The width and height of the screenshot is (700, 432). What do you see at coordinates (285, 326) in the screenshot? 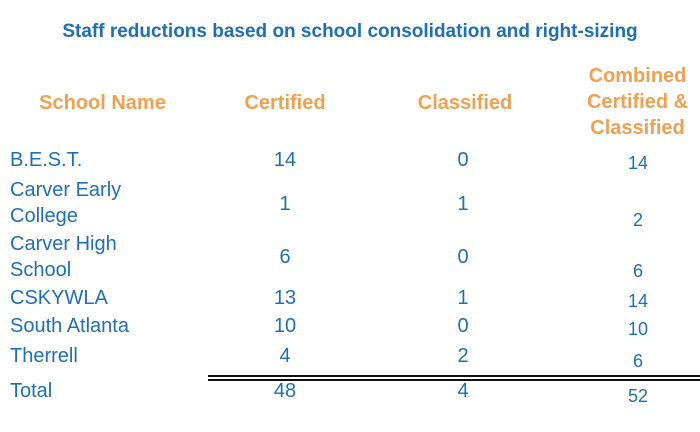
I see `row-certified: 10` at bounding box center [285, 326].